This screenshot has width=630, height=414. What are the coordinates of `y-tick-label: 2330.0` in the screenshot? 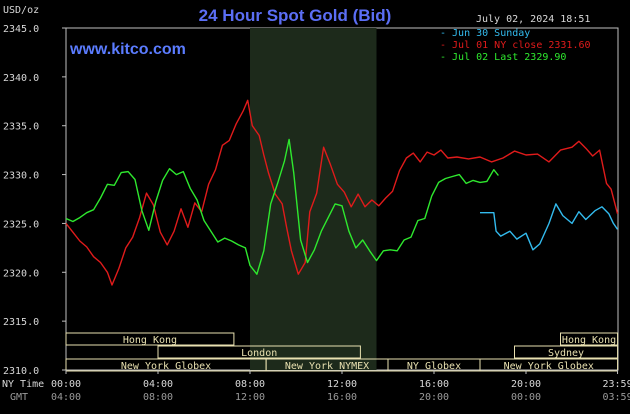 It's located at (21, 176).